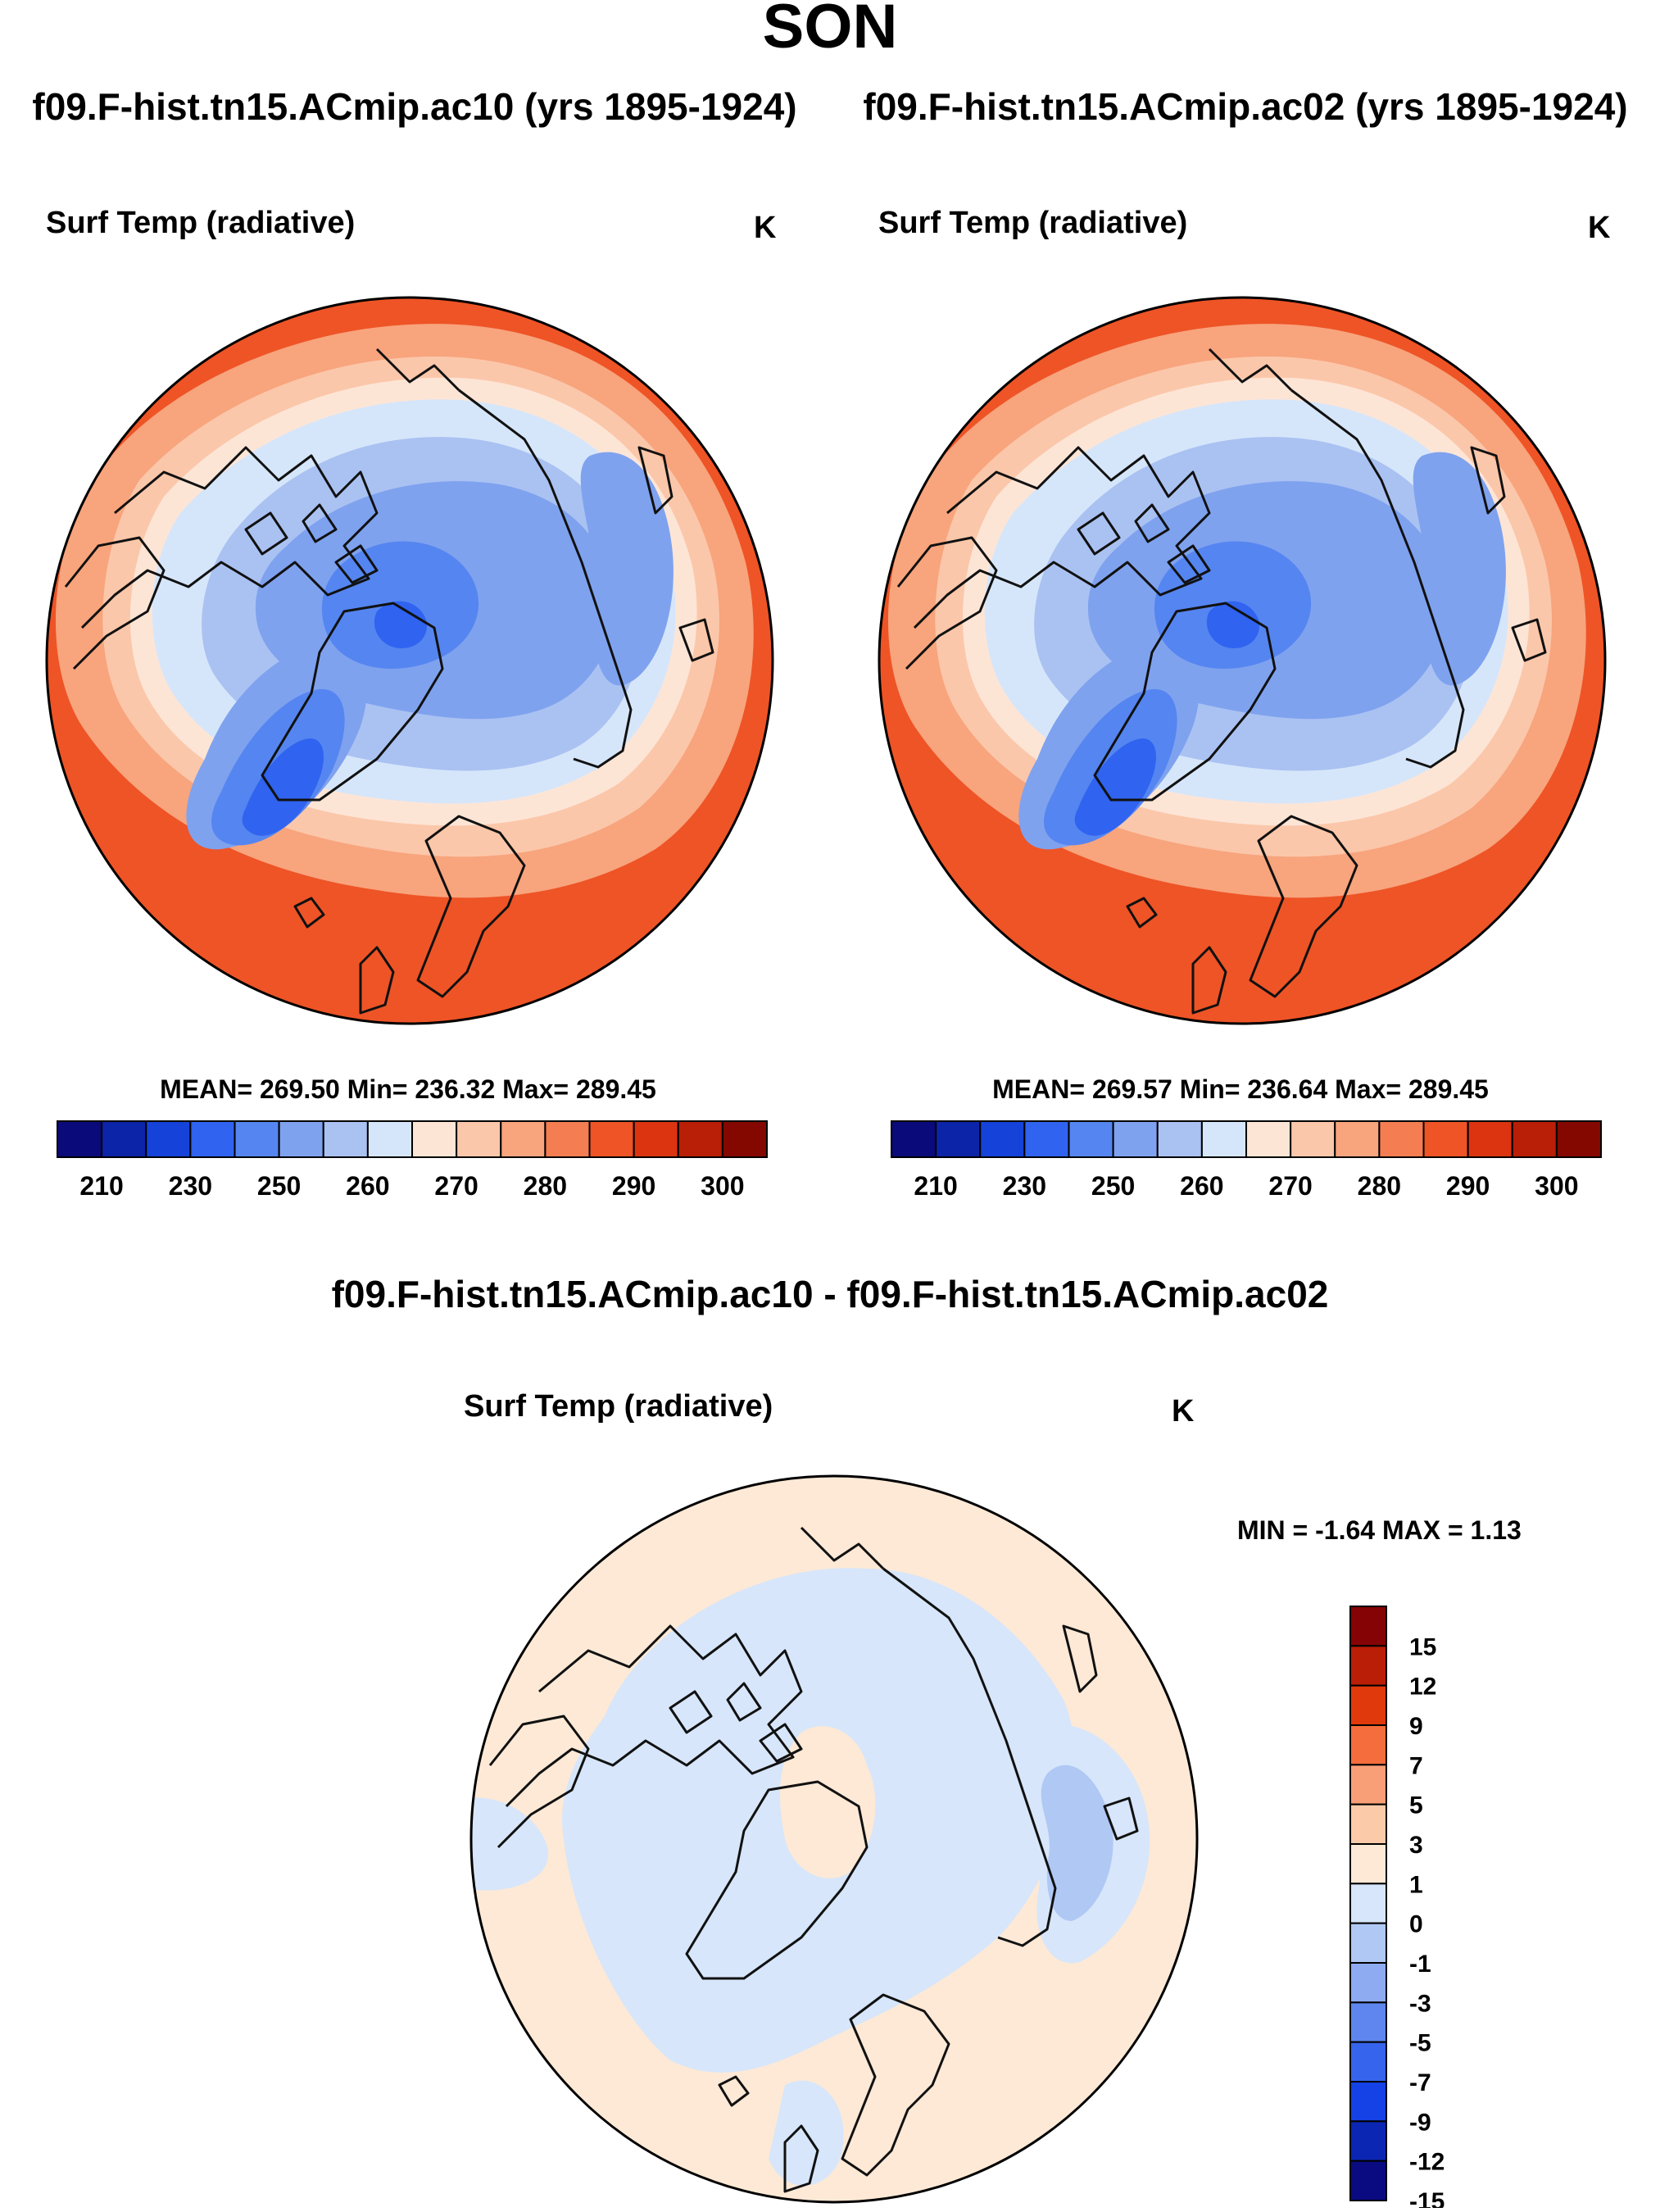  Describe the element at coordinates (1427, 2198) in the screenshot. I see `diff-colorbar-tick-label: -15` at that location.